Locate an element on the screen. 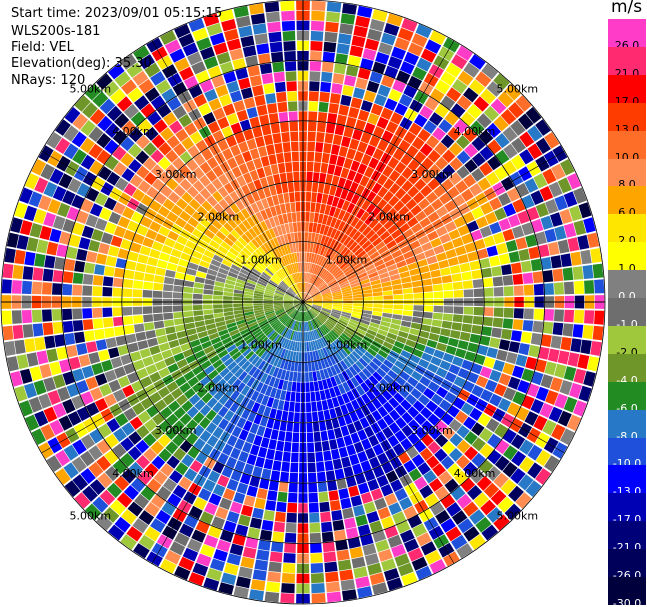 The image size is (647, 607). range-label: 5.00km is located at coordinates (91, 89).